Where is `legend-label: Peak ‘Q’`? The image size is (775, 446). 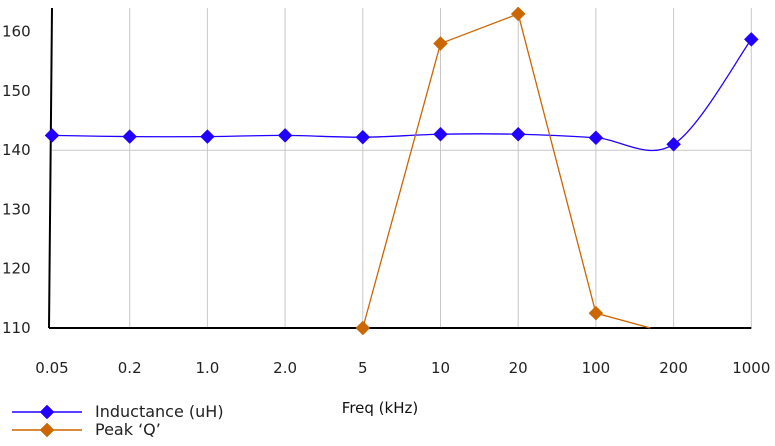 legend-label: Peak ‘Q’ is located at coordinates (128, 429).